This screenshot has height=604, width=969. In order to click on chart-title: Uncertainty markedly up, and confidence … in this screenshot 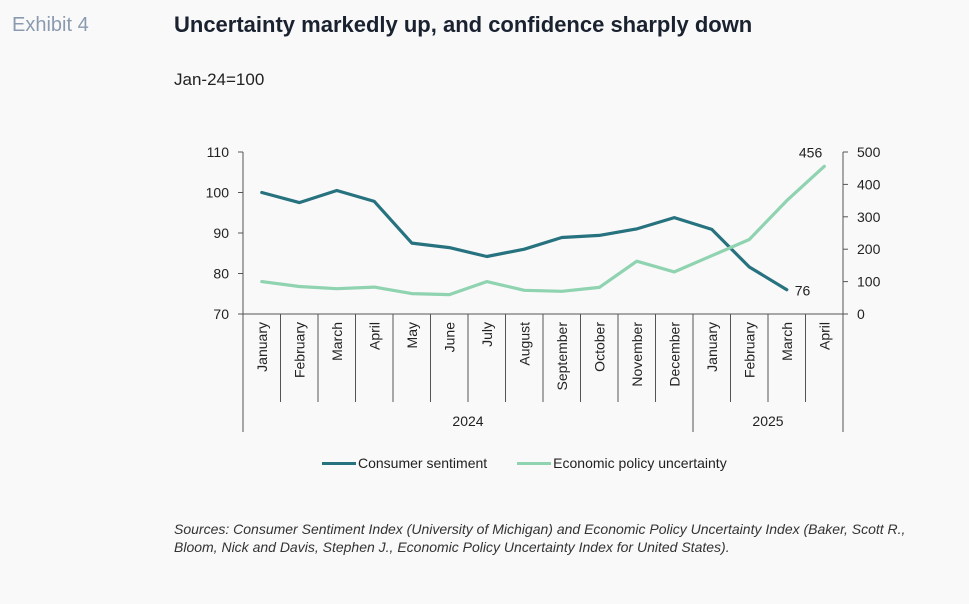, I will do `click(463, 24)`.